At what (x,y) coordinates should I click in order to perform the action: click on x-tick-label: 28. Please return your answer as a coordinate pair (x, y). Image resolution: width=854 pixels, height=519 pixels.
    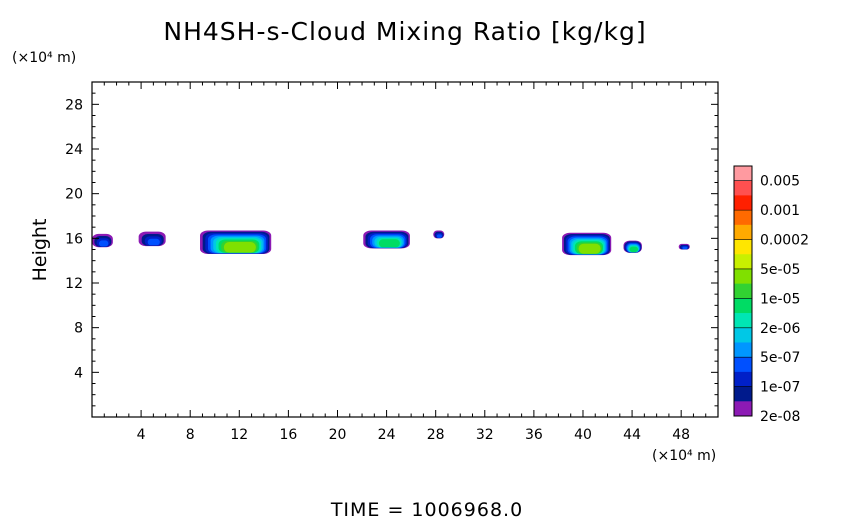
    Looking at the image, I should click on (436, 435).